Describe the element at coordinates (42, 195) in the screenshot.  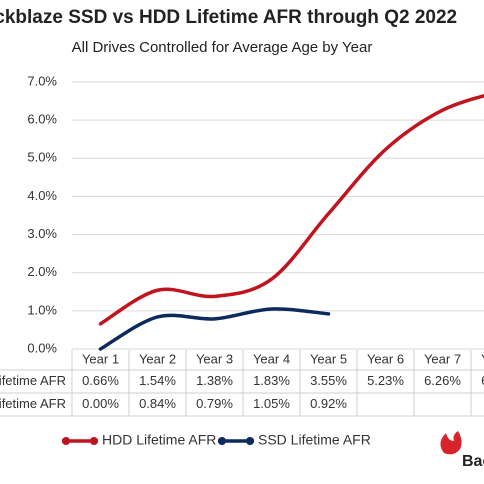
I see `y-tick-label: 4.0%` at that location.